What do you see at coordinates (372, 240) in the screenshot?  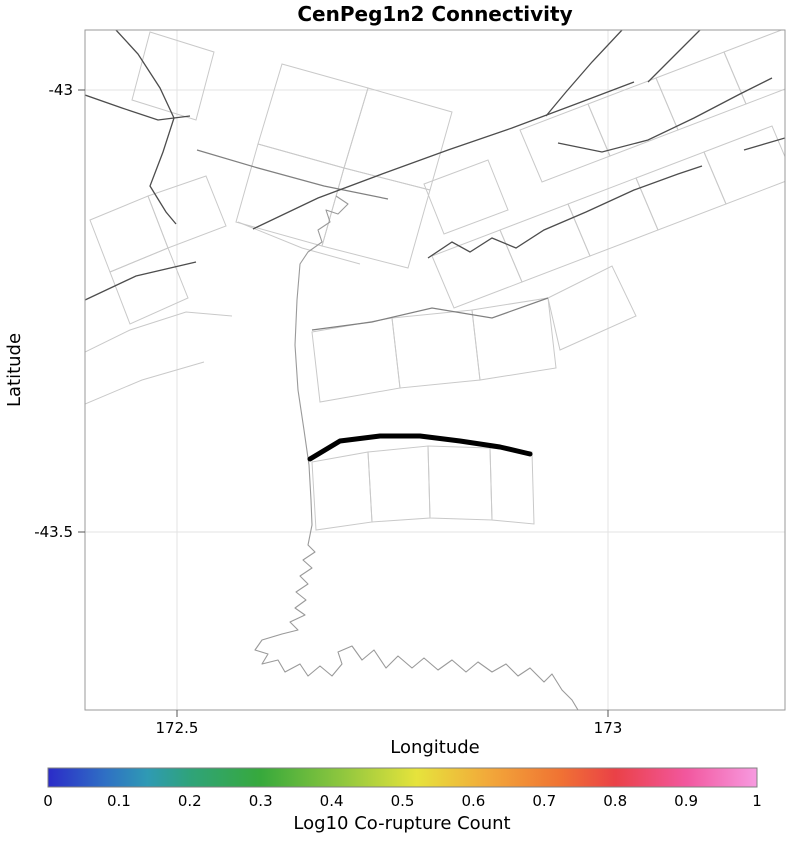 I see `fault-traces-medium` at bounding box center [372, 240].